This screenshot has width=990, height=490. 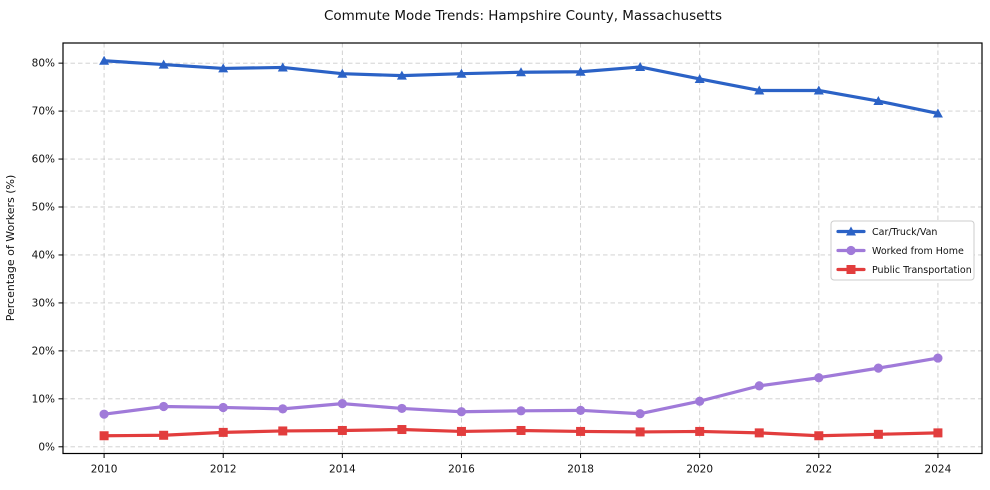 What do you see at coordinates (43, 208) in the screenshot?
I see `y-tick-label: 50%` at bounding box center [43, 208].